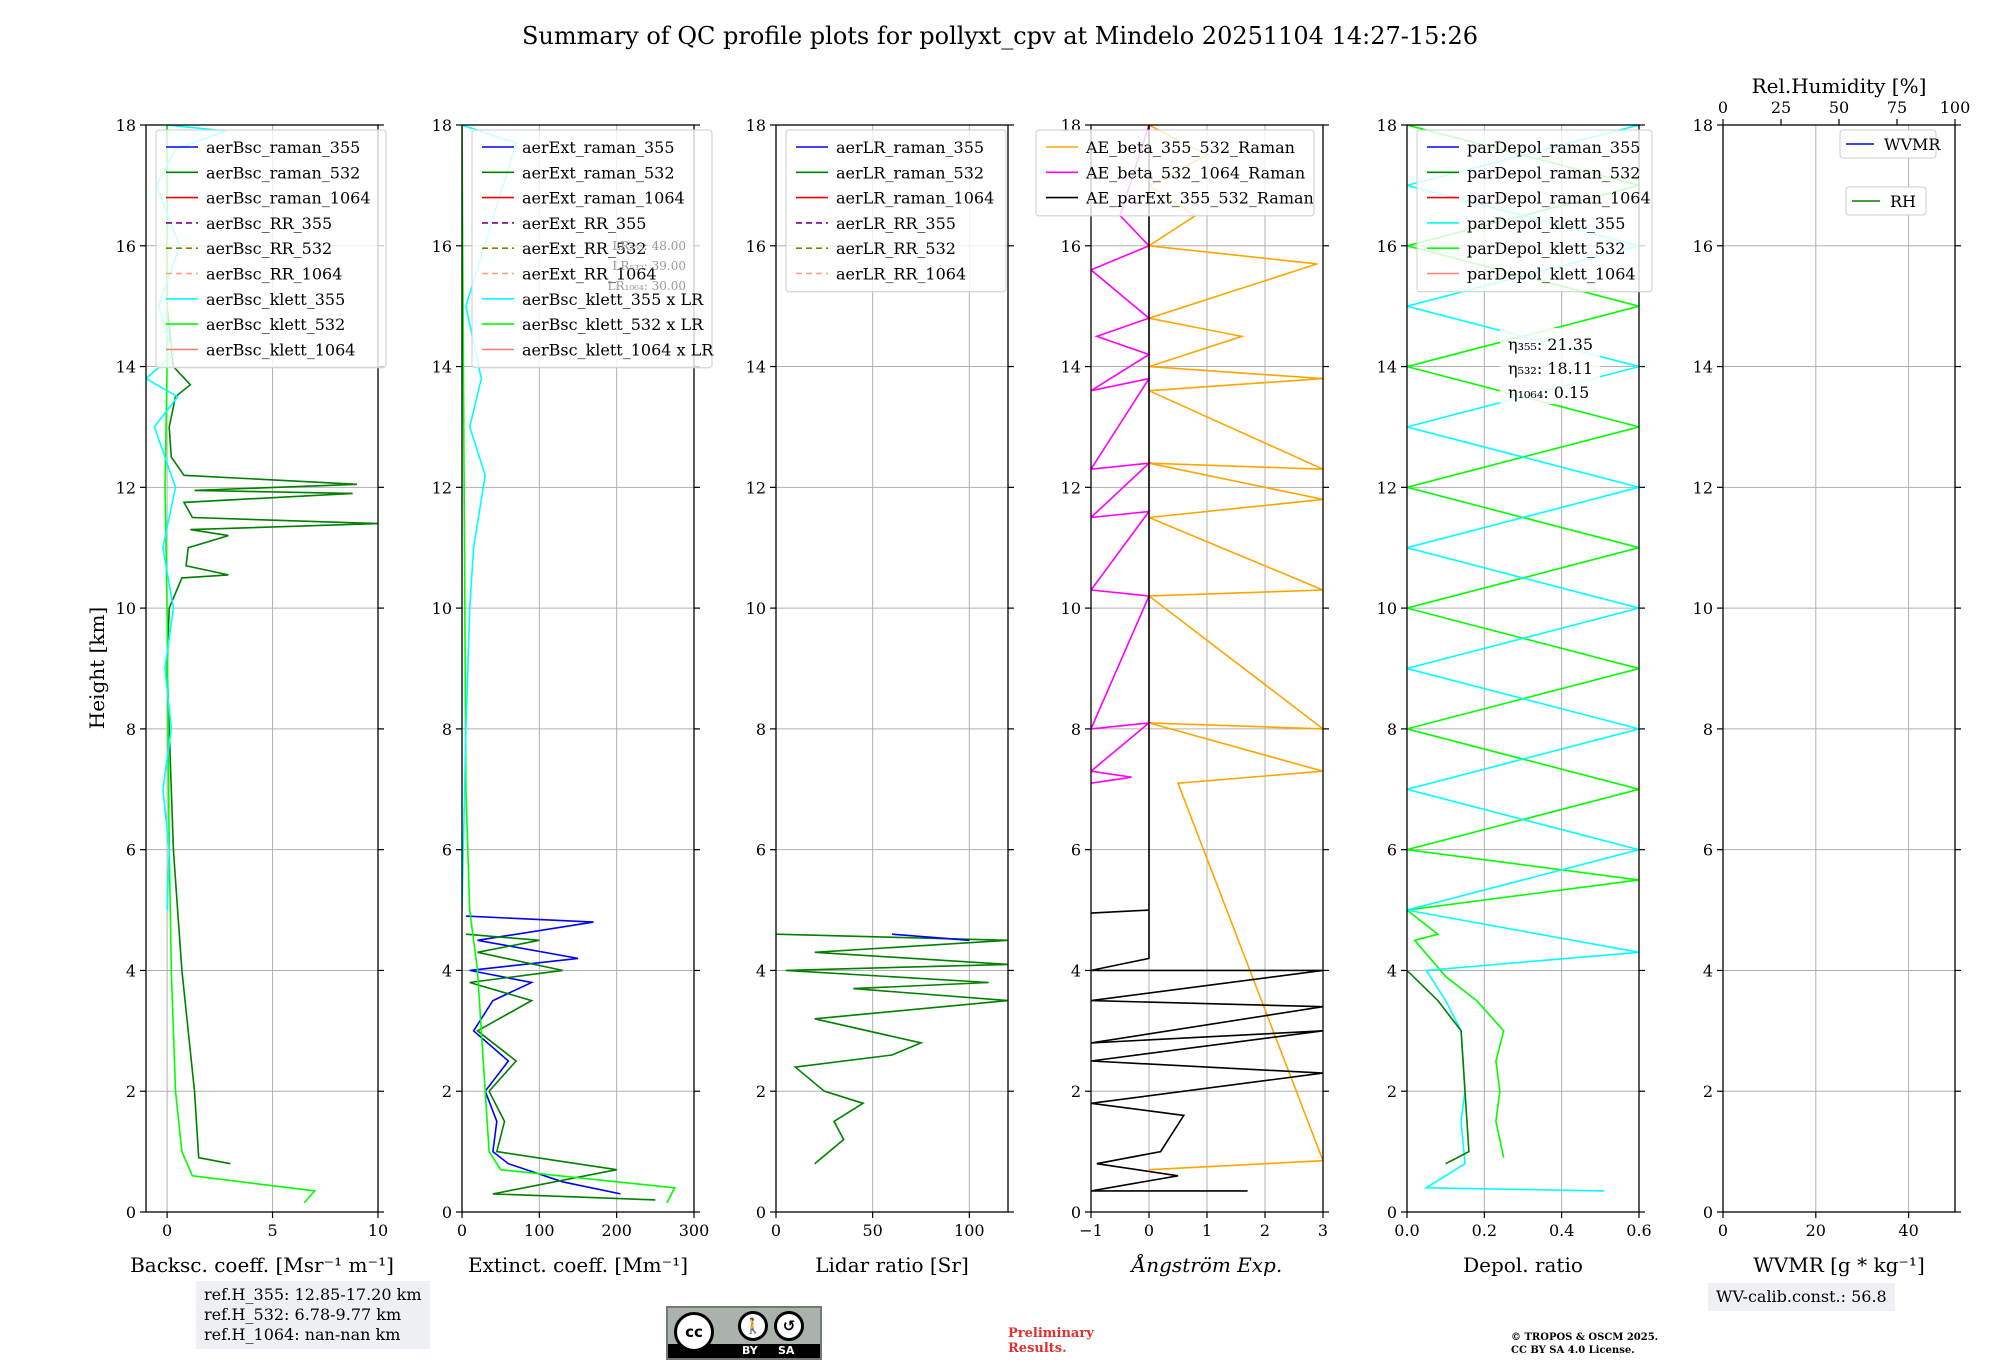 The image size is (2000, 1360). What do you see at coordinates (1561, 1230) in the screenshot?
I see `x-tick-label: 0.4` at bounding box center [1561, 1230].